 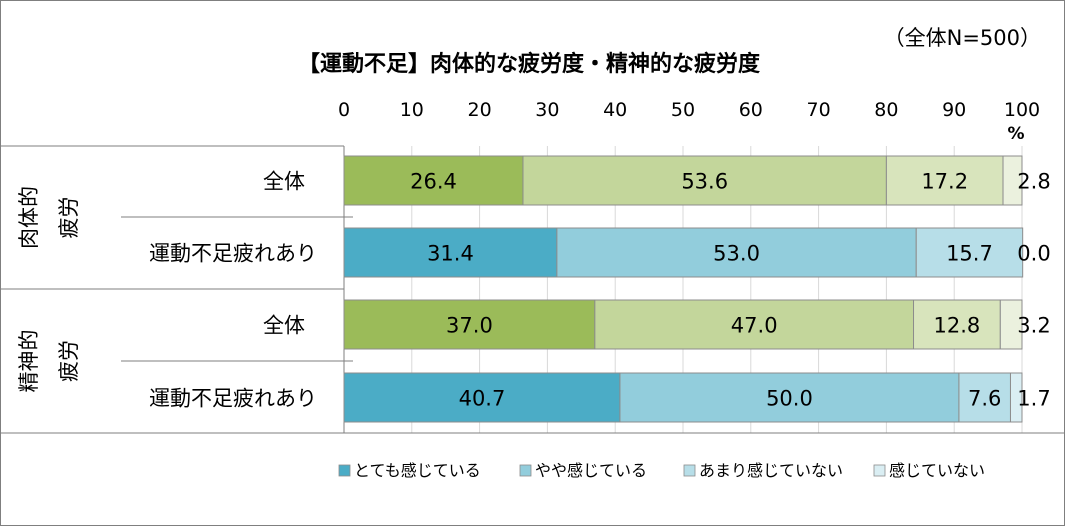 I want to click on chart-subtitle: （全体N=500）, so click(x=962, y=38).